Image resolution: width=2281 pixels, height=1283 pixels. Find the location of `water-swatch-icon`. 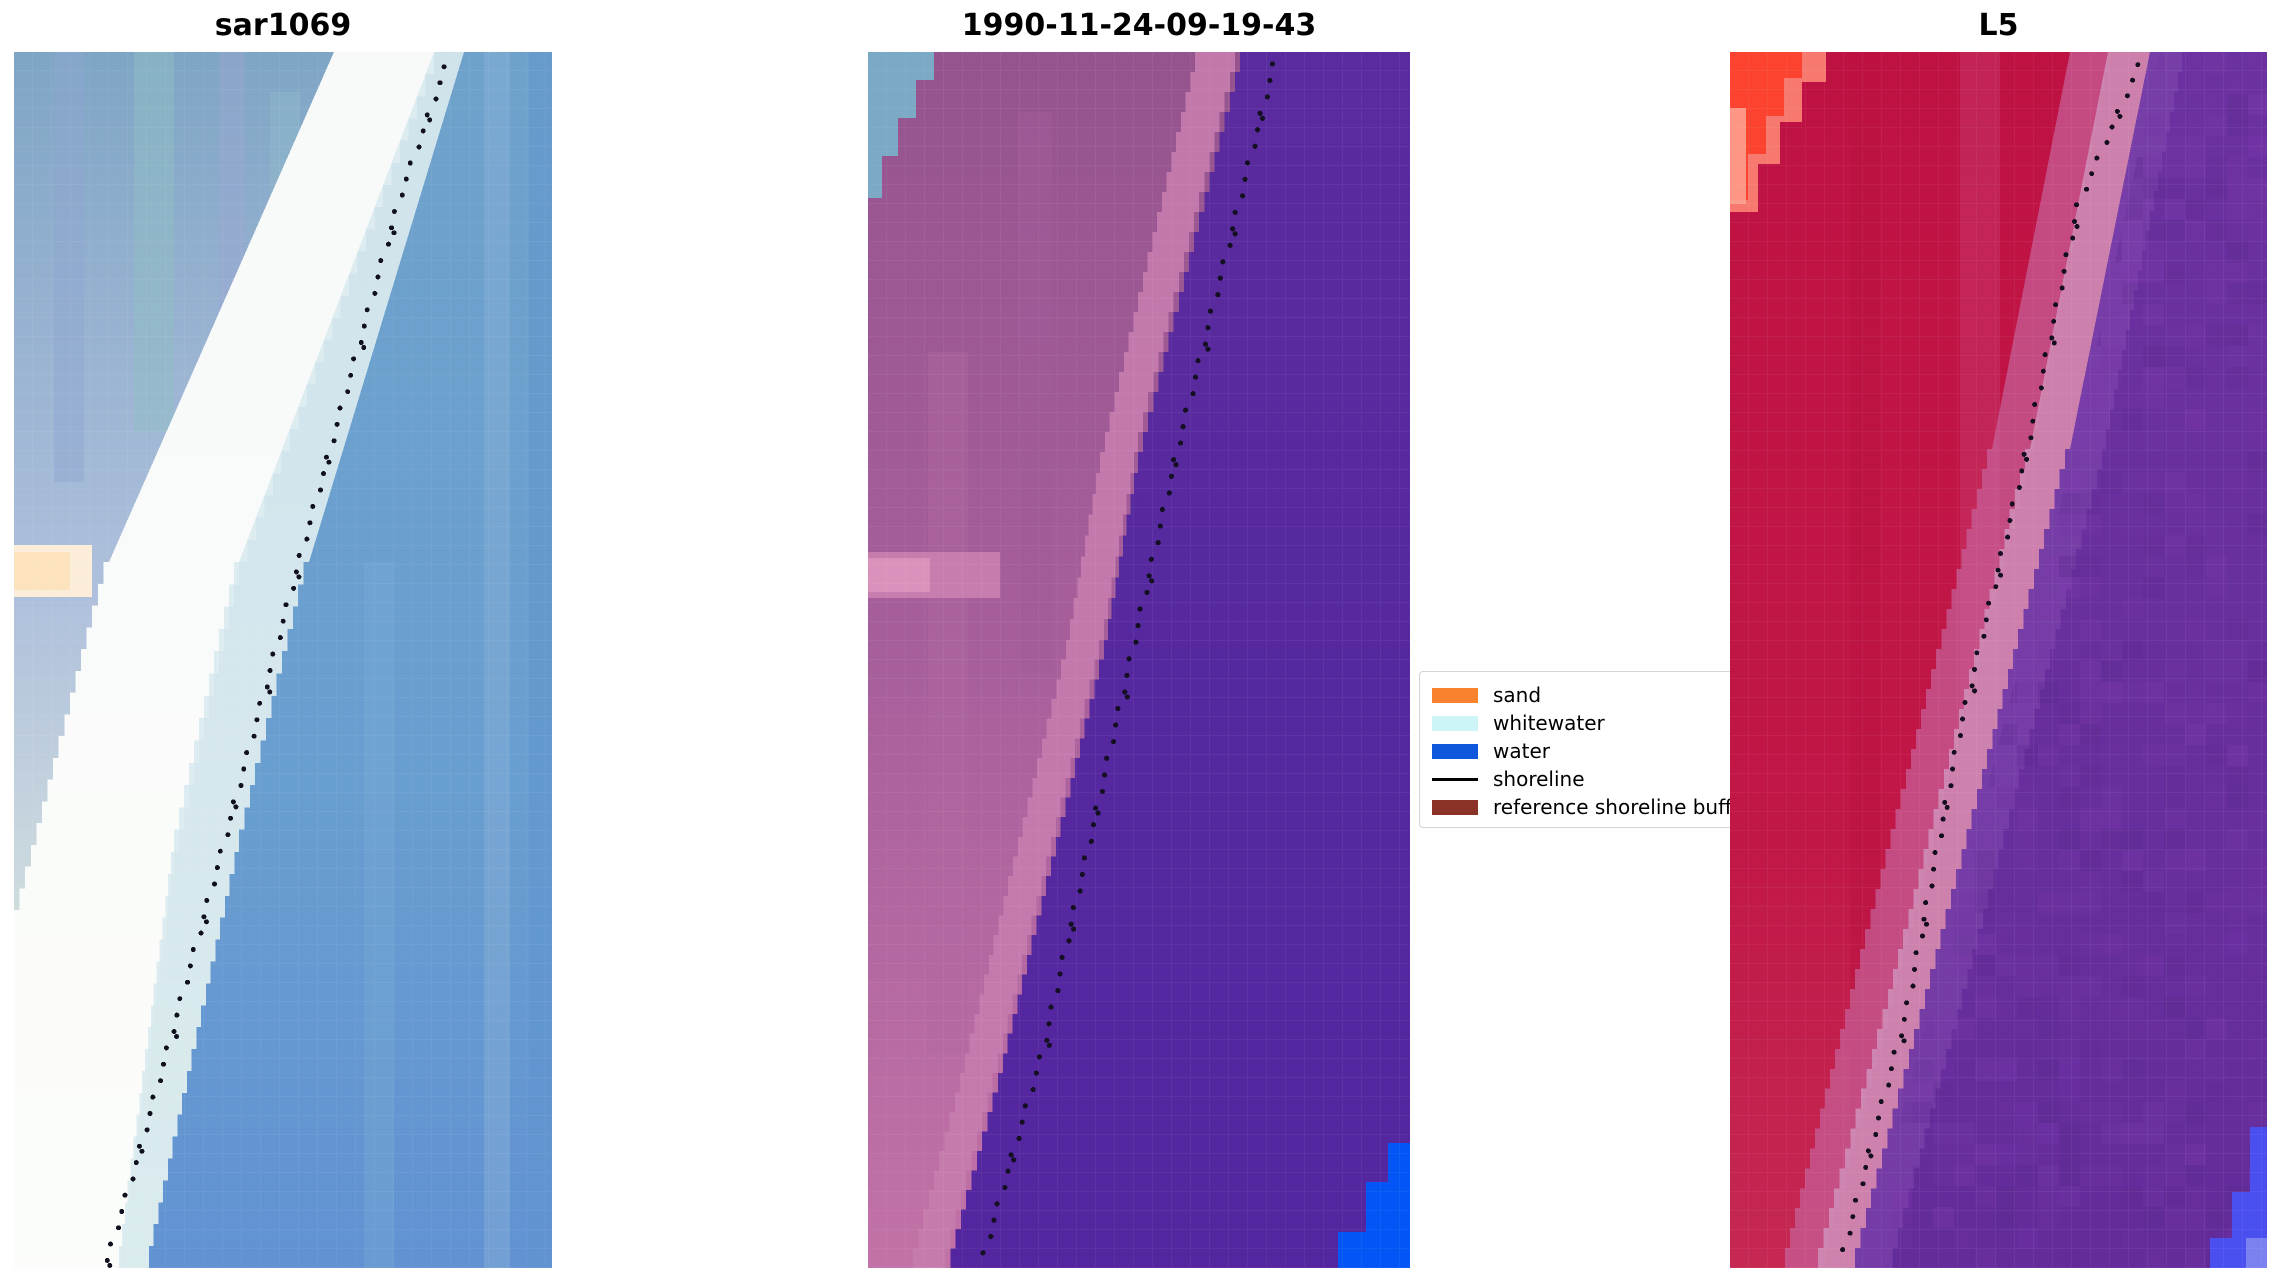

water-swatch-icon is located at coordinates (1455, 751).